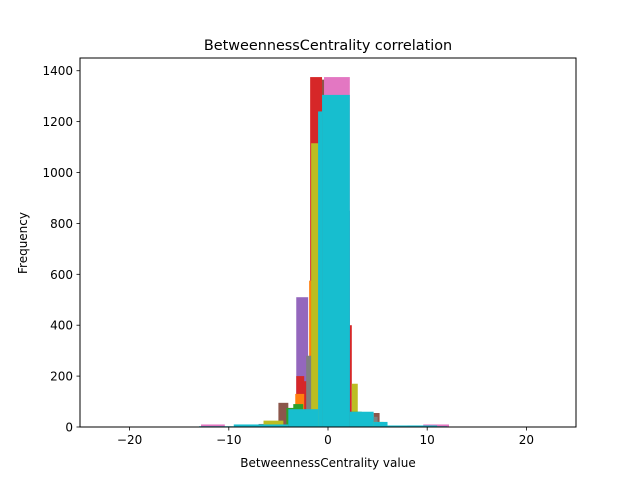  Describe the element at coordinates (228, 440) in the screenshot. I see `x-tick-label: −10` at that location.